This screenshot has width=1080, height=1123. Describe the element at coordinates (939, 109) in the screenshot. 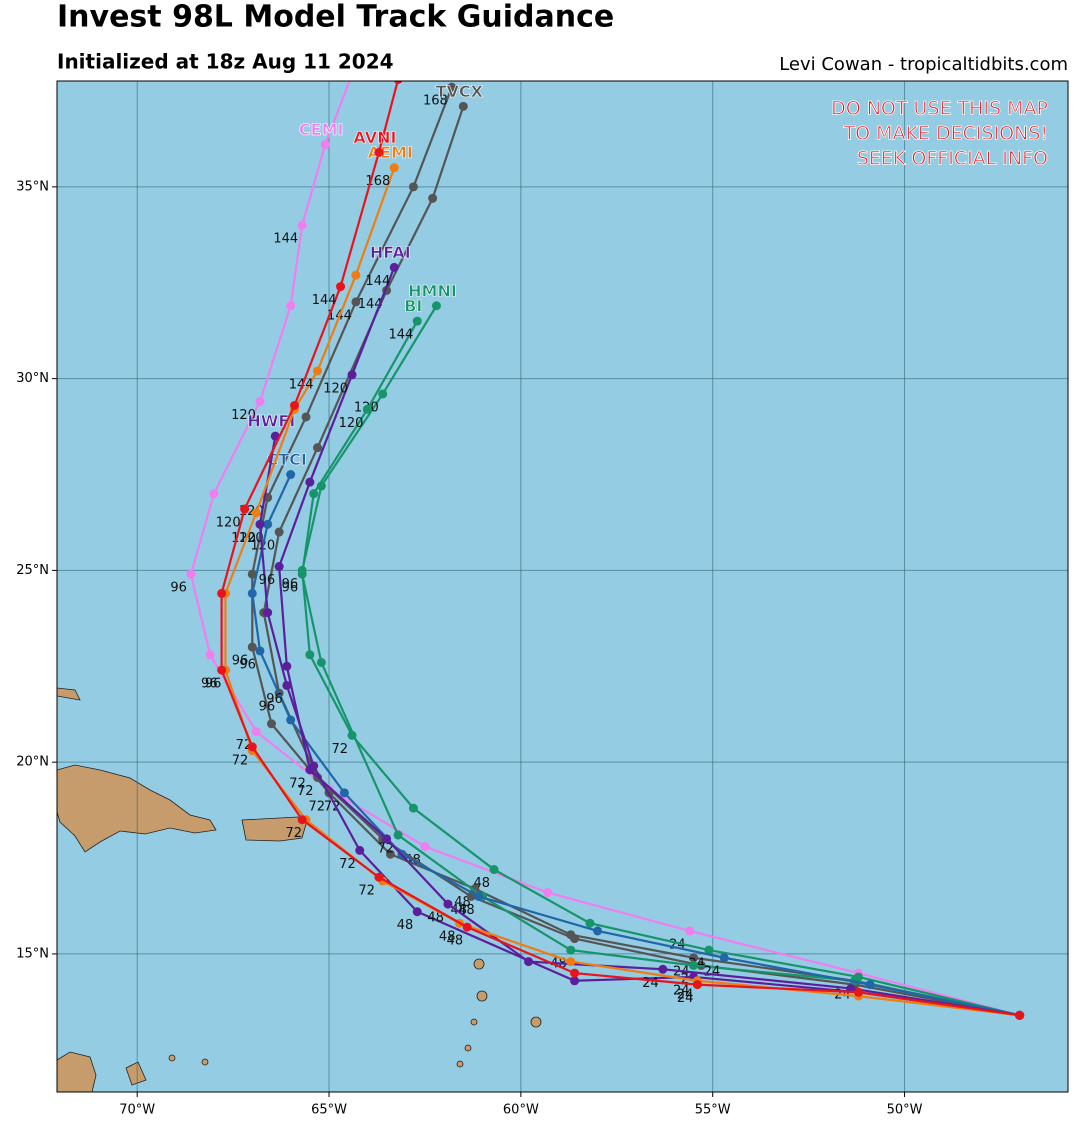

I see `warning-line: DO NOT USE THIS MAP` at that location.